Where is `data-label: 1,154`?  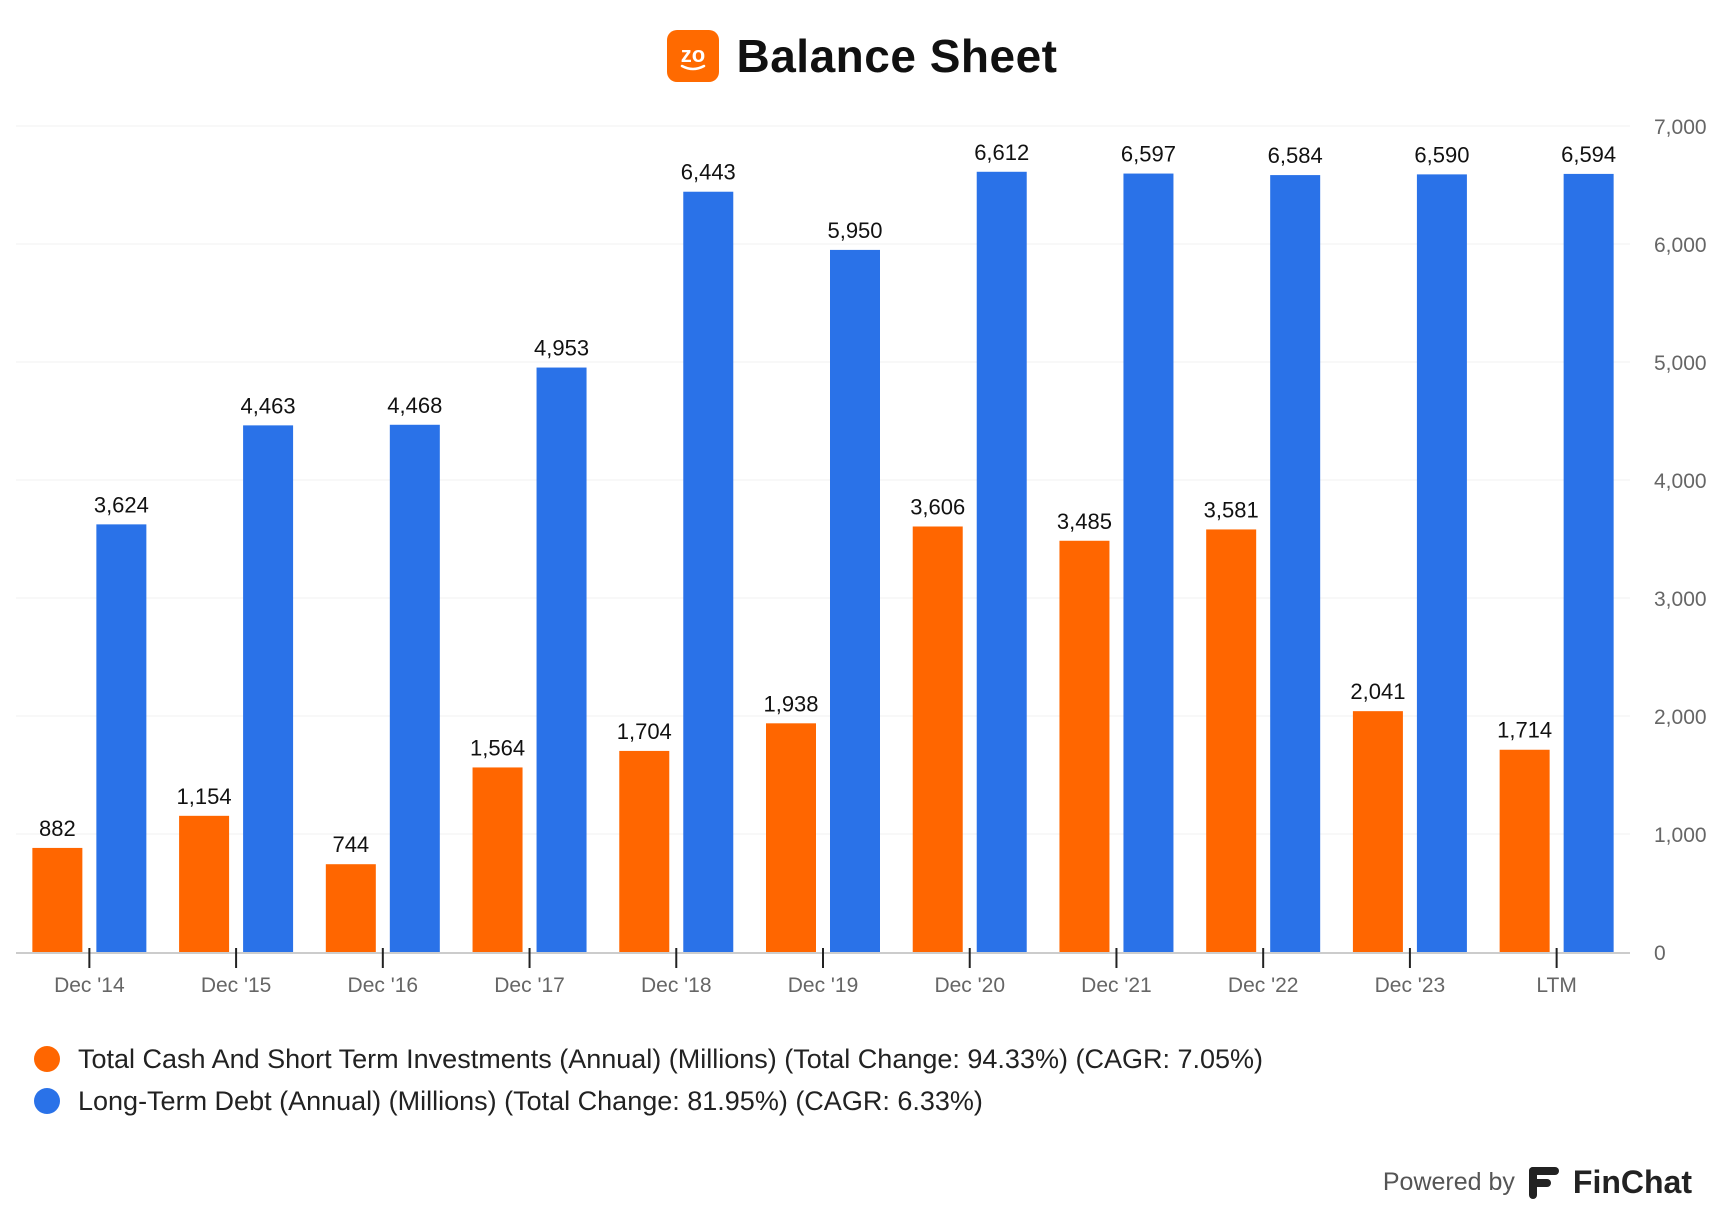
data-label: 1,154 is located at coordinates (204, 796).